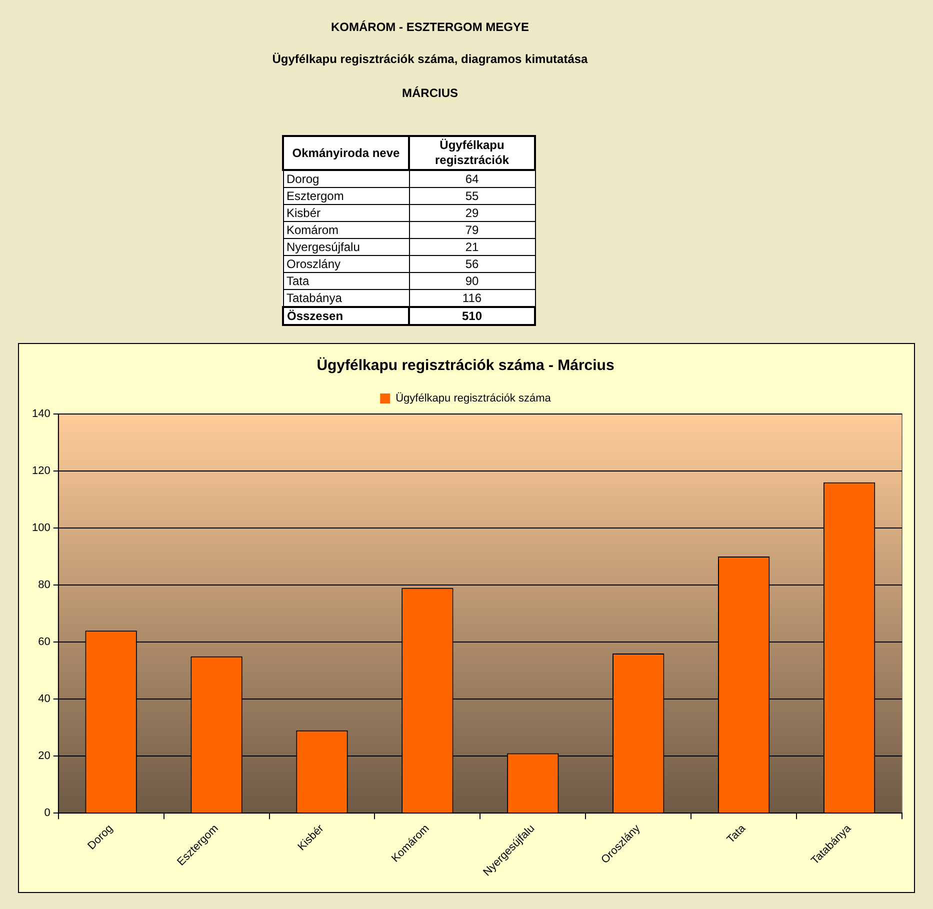  What do you see at coordinates (346, 281) in the screenshot?
I see `text: Tata` at bounding box center [346, 281].